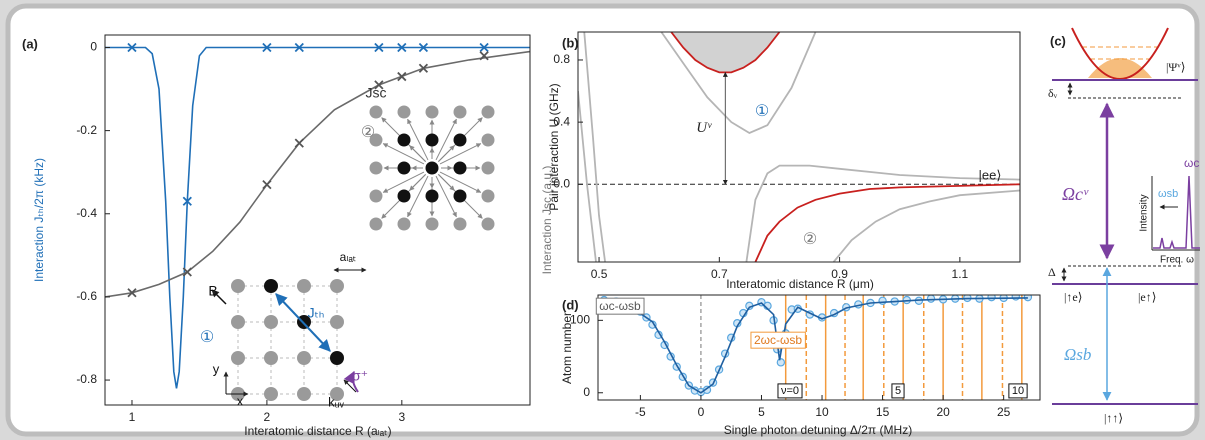 The width and height of the screenshot is (1205, 440). Describe the element at coordinates (810, 239) in the screenshot. I see `annotation: ②` at that location.